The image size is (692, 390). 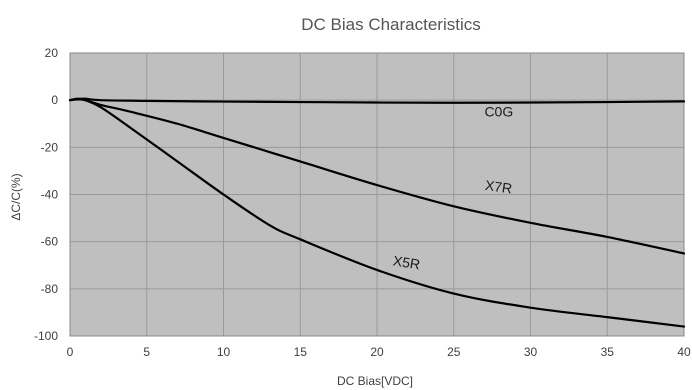 I want to click on y-tick-label: 0, so click(x=54, y=100).